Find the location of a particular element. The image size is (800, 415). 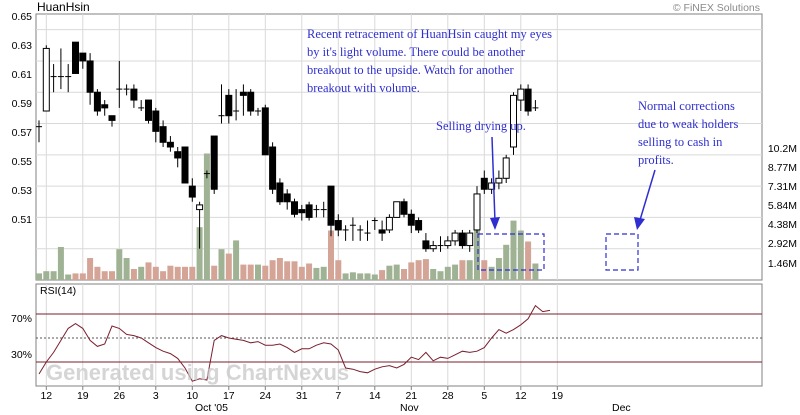

rsi-label: RSI(14) is located at coordinates (58, 291).